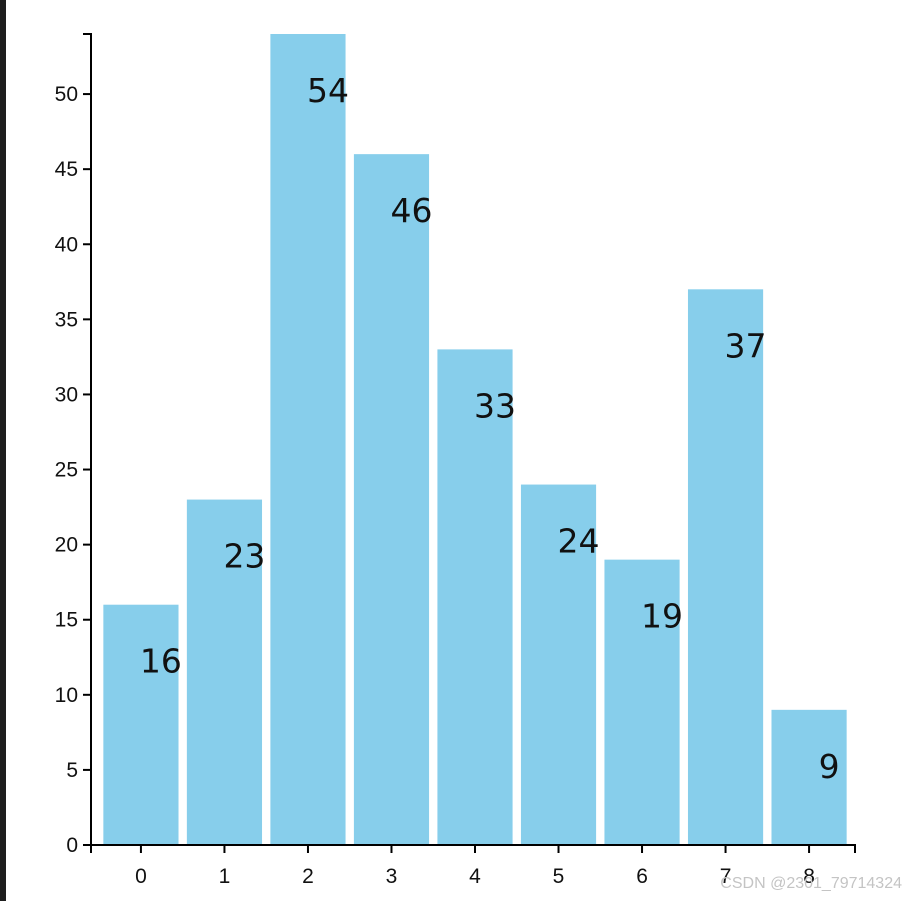 The width and height of the screenshot is (908, 901). What do you see at coordinates (411, 210) in the screenshot?
I see `data-label-3: 46` at bounding box center [411, 210].